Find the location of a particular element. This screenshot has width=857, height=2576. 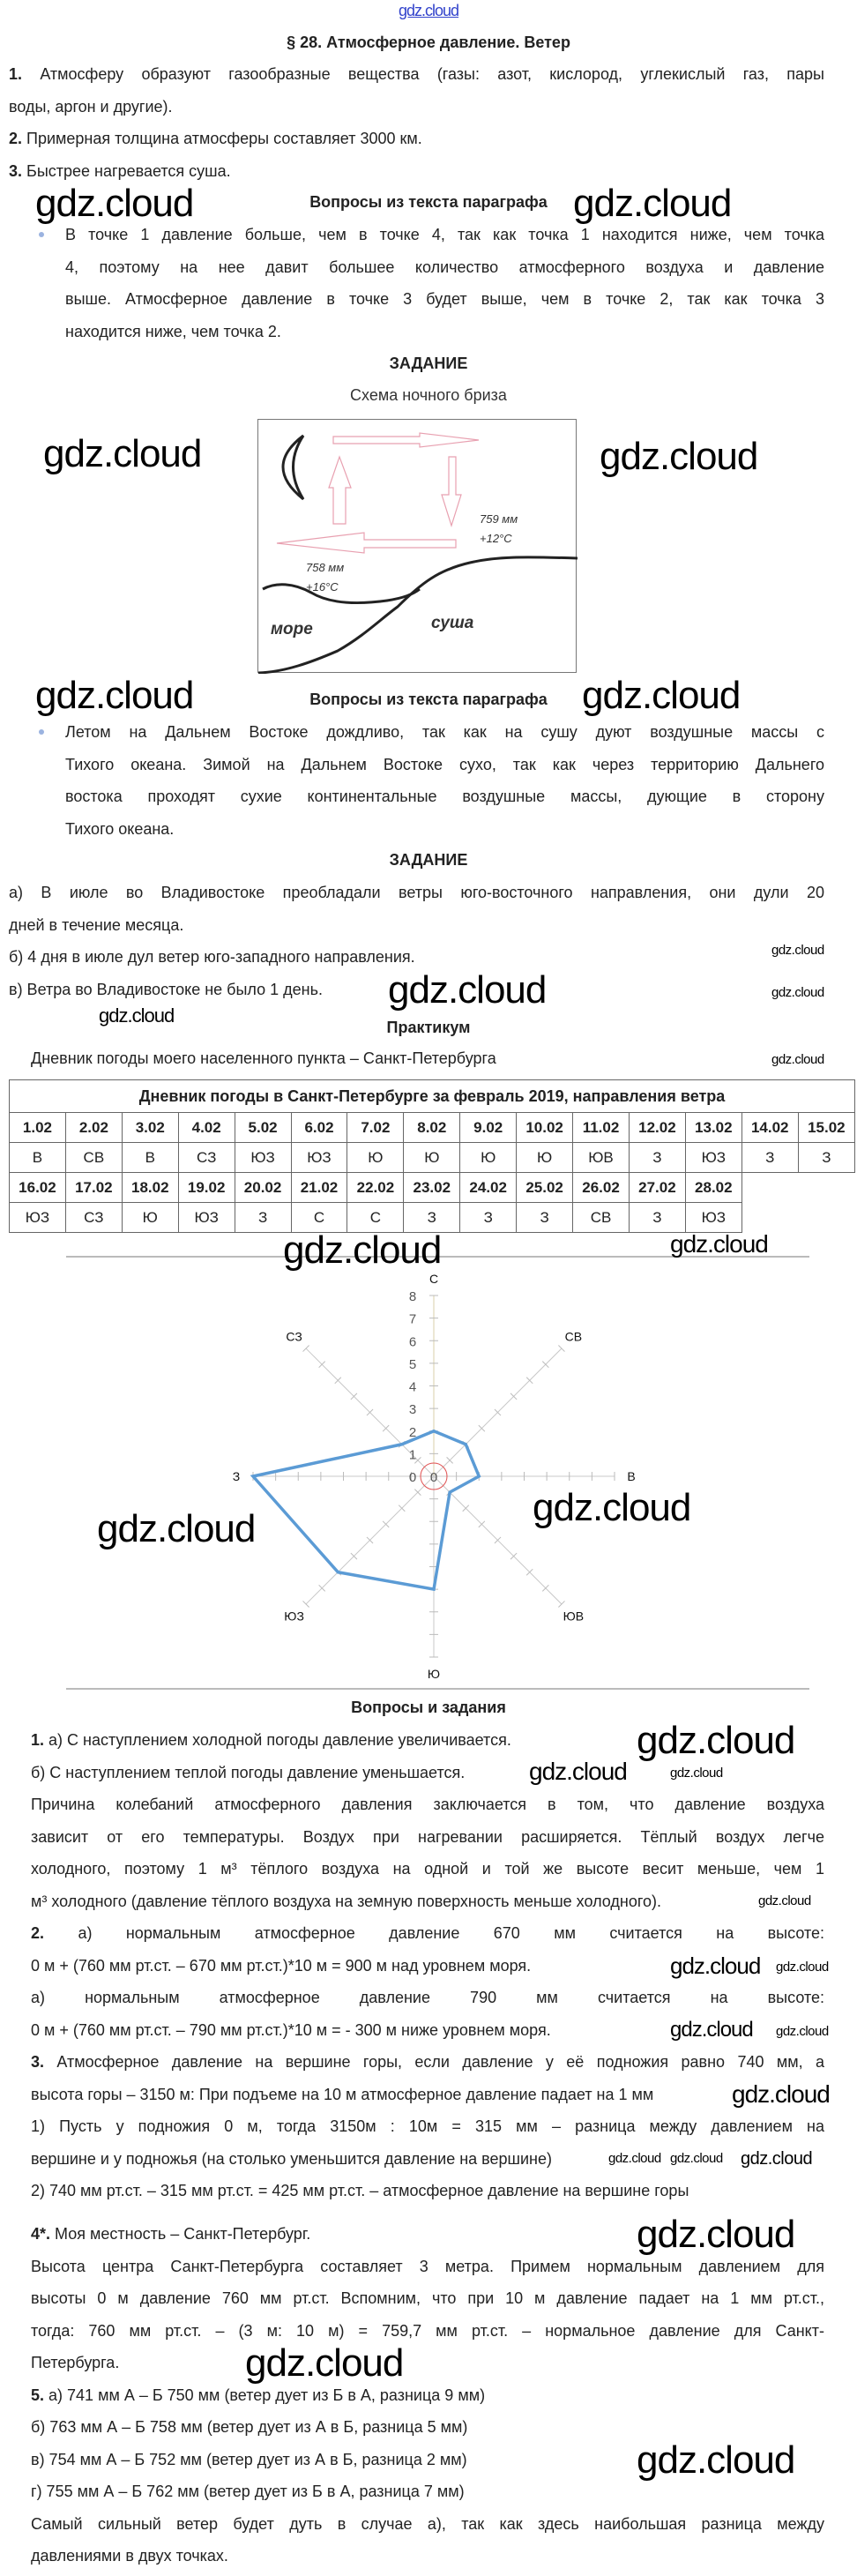

date-cell: 28.02 is located at coordinates (713, 1187).